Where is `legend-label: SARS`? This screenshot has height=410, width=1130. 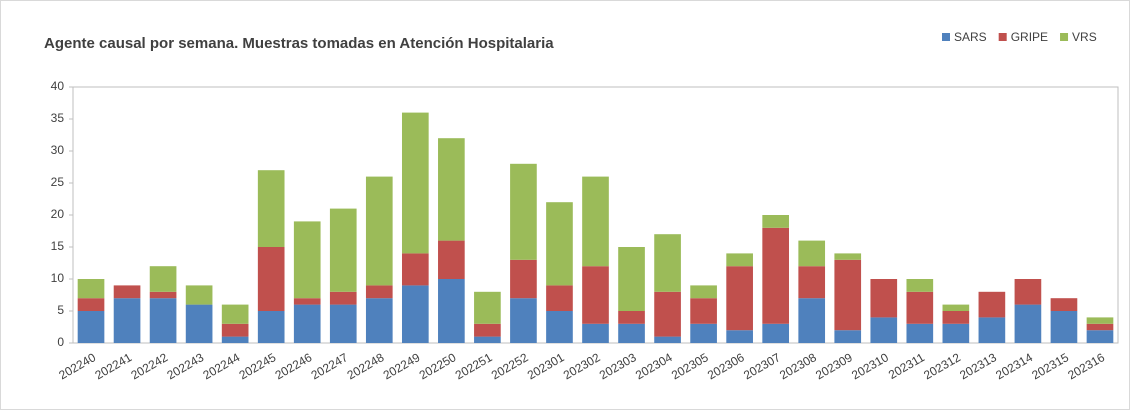 legend-label: SARS is located at coordinates (970, 37).